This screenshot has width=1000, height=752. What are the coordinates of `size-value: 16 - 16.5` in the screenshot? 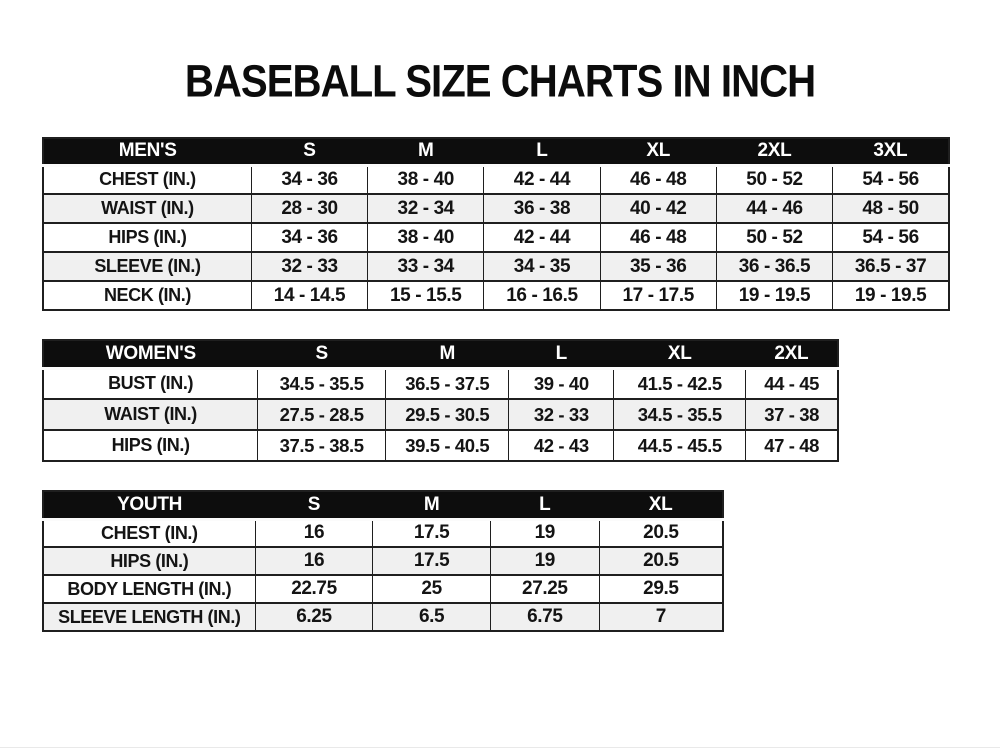 It's located at (542, 295).